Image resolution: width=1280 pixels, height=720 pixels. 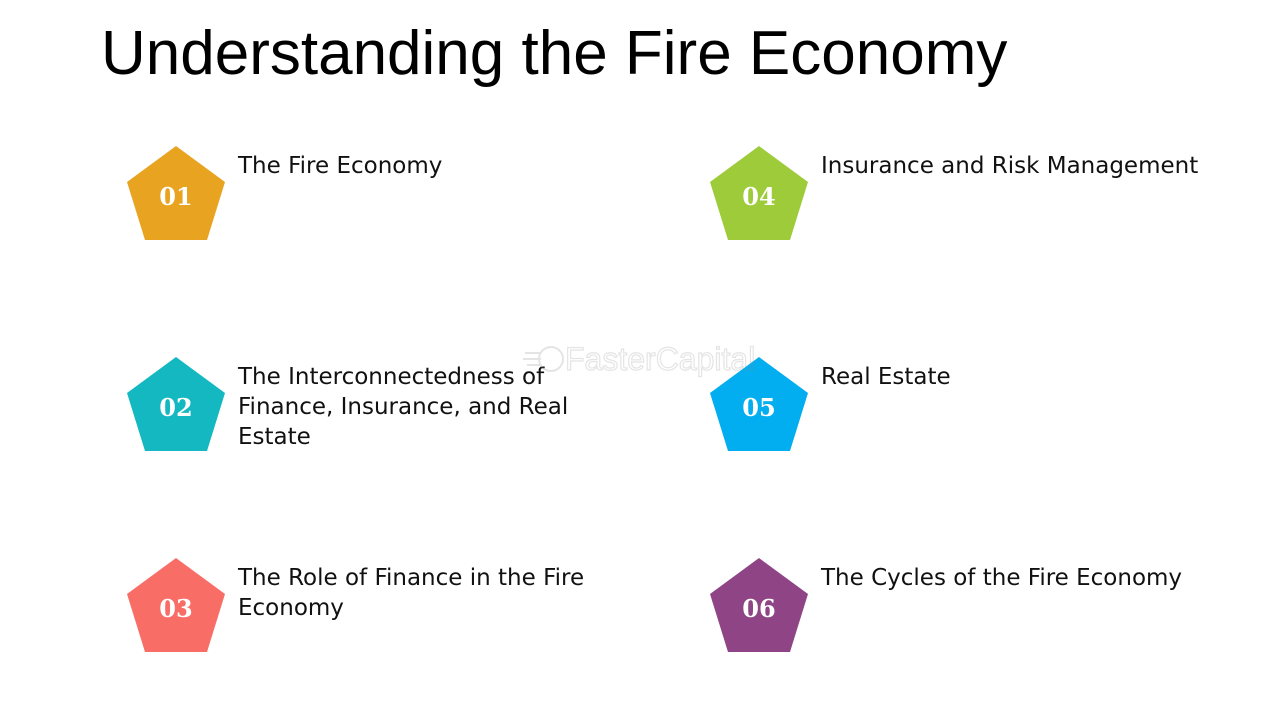 What do you see at coordinates (175, 407) in the screenshot?
I see `item-number-02: 02` at bounding box center [175, 407].